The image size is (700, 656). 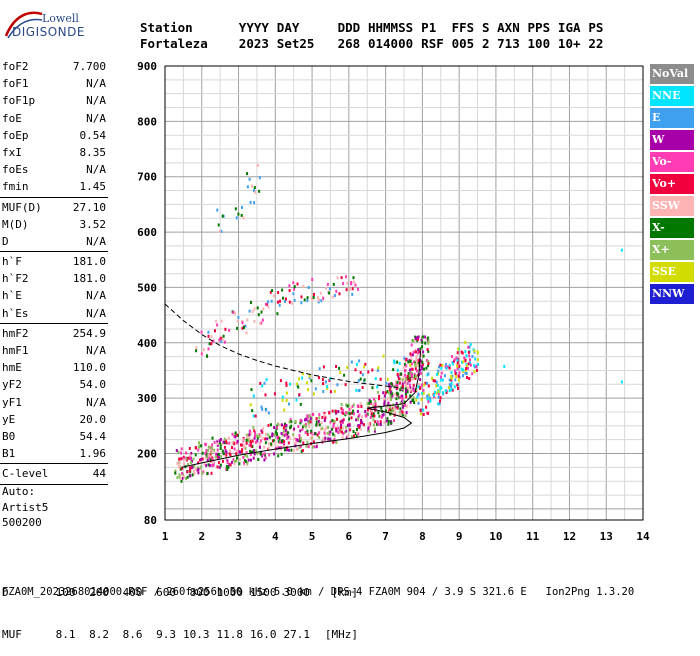 I want to click on param-row: foF2 7.700, so click(x=54, y=66).